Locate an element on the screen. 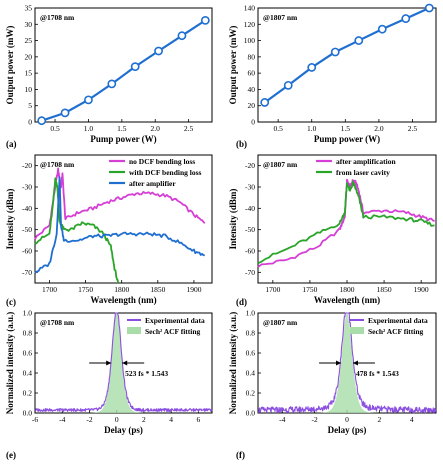  y-tick-label: 20 is located at coordinates (29, 56).